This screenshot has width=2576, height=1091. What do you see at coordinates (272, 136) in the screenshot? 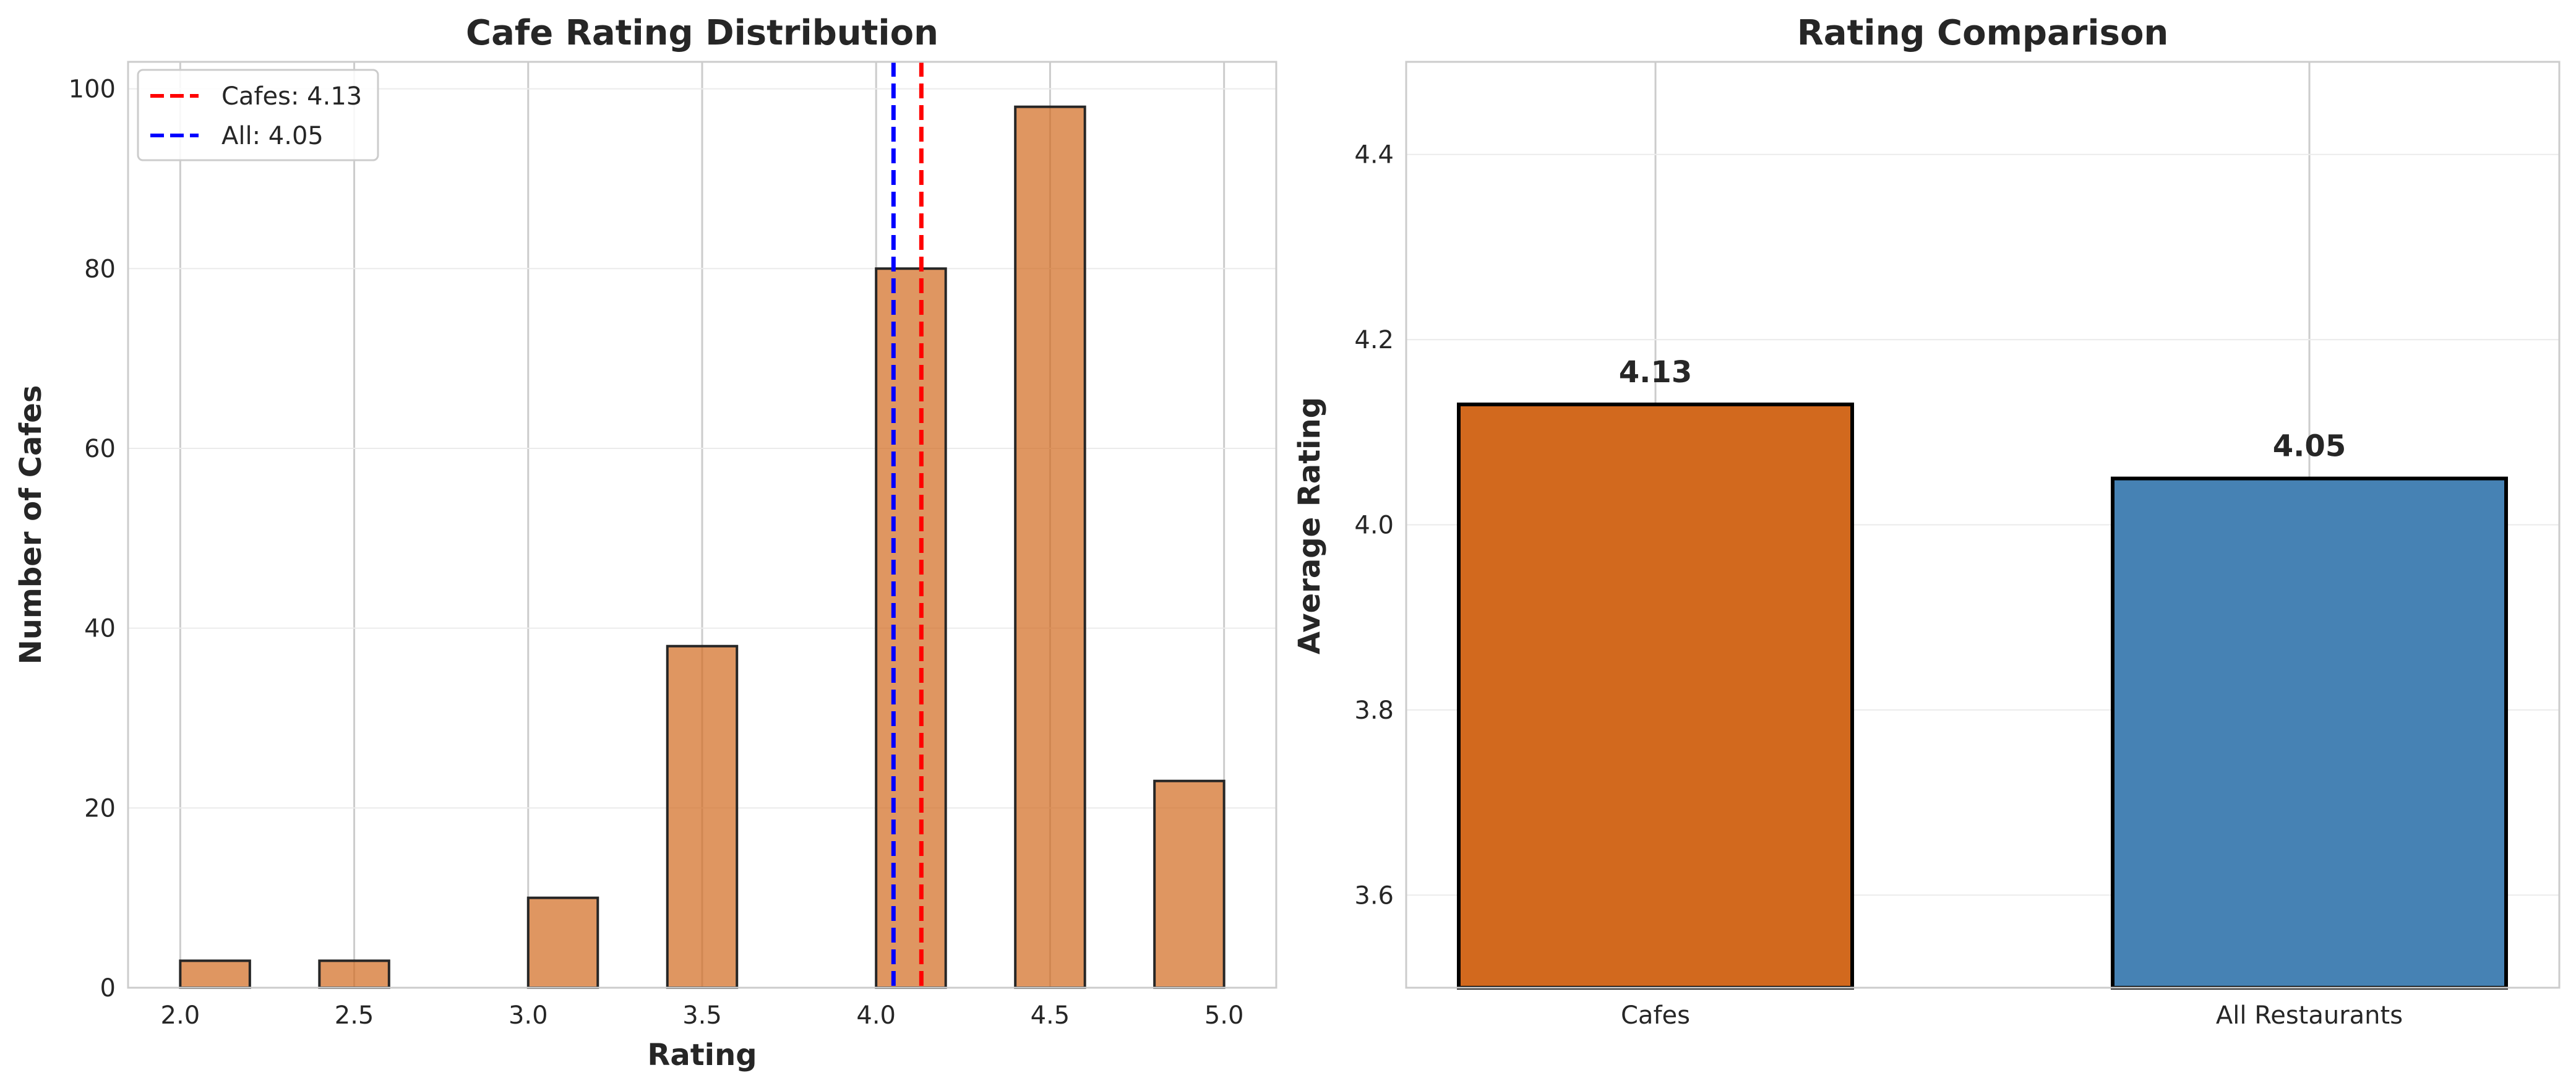
I see `legend-entry-all: All: 4.05` at bounding box center [272, 136].